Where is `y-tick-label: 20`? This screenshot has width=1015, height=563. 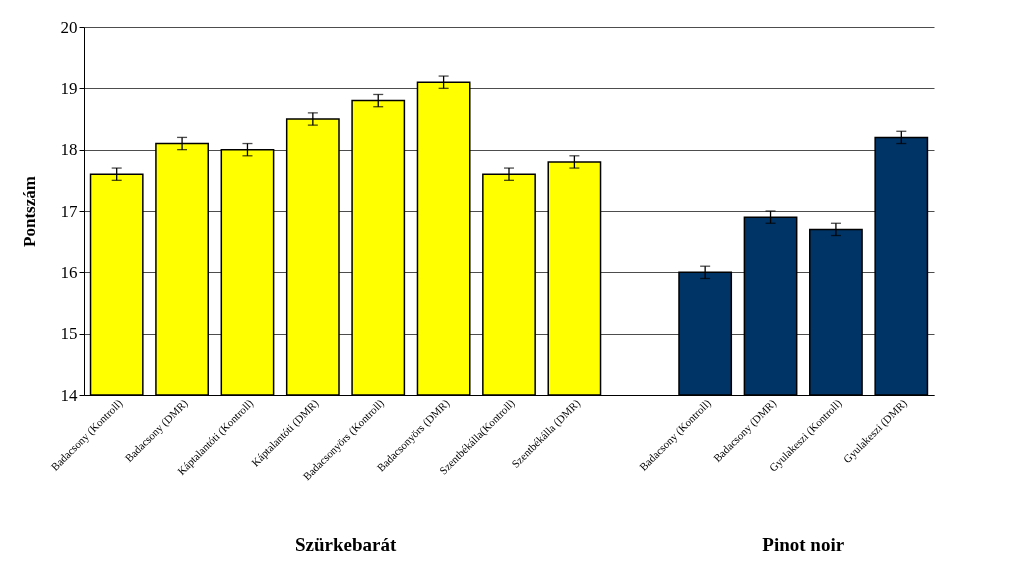
y-tick-label: 20 is located at coordinates (69, 27).